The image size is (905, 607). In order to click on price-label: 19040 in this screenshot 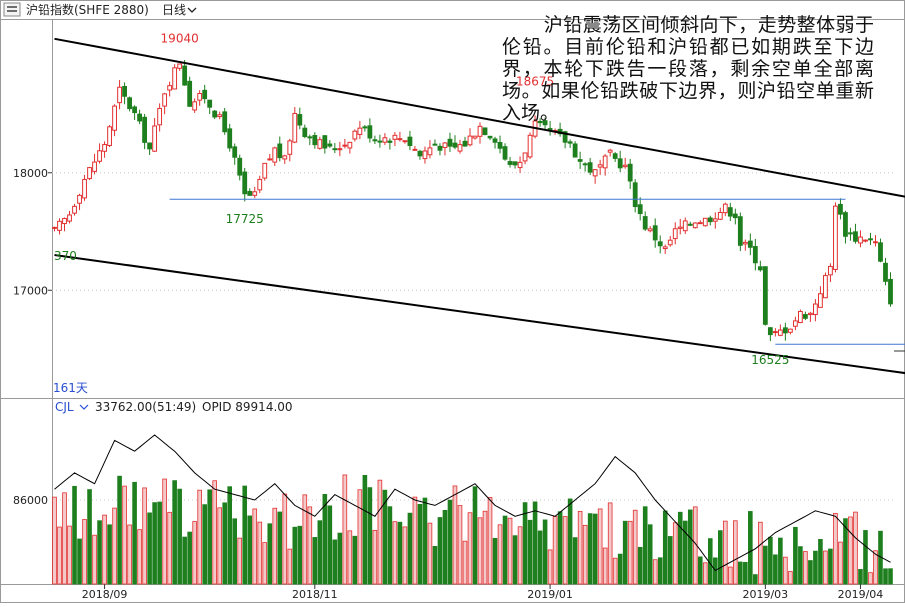, I will do `click(180, 39)`.